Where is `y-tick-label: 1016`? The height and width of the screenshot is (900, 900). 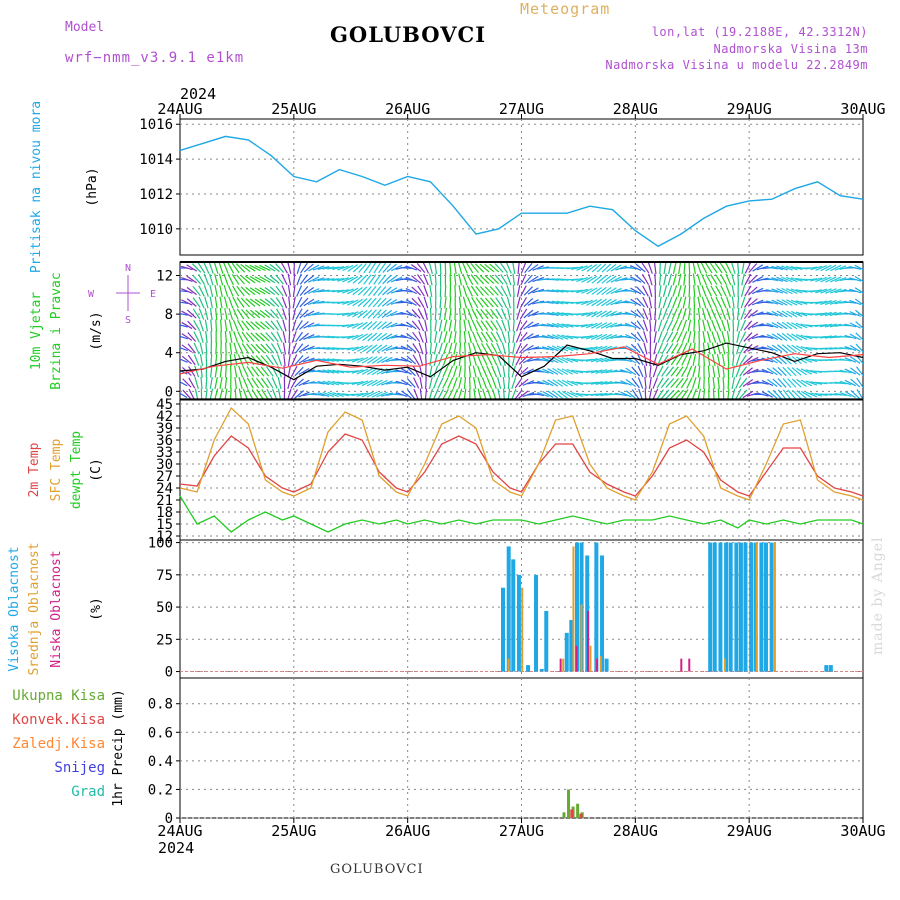
y-tick-label: 1016 is located at coordinates (156, 125).